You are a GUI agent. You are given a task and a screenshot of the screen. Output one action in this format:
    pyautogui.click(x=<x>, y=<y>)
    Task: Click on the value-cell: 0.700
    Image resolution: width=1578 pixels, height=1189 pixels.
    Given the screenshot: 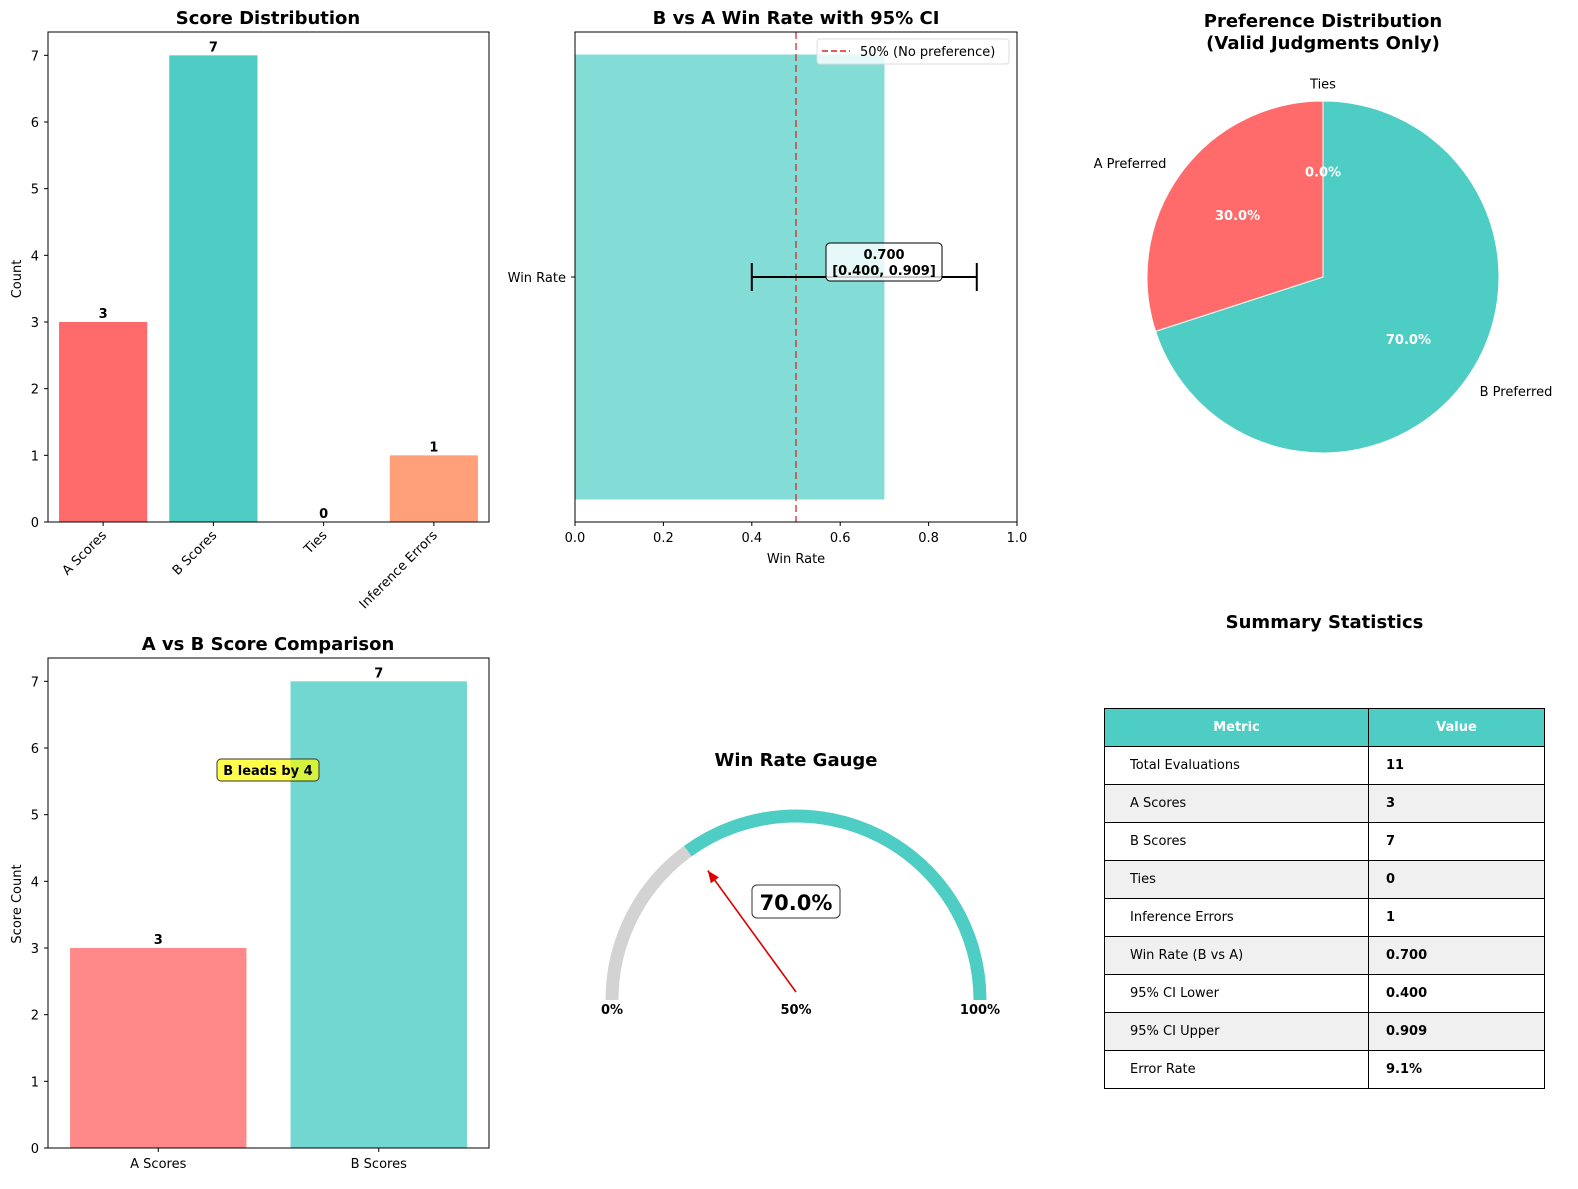 What is the action you would take?
    pyautogui.click(x=1456, y=955)
    